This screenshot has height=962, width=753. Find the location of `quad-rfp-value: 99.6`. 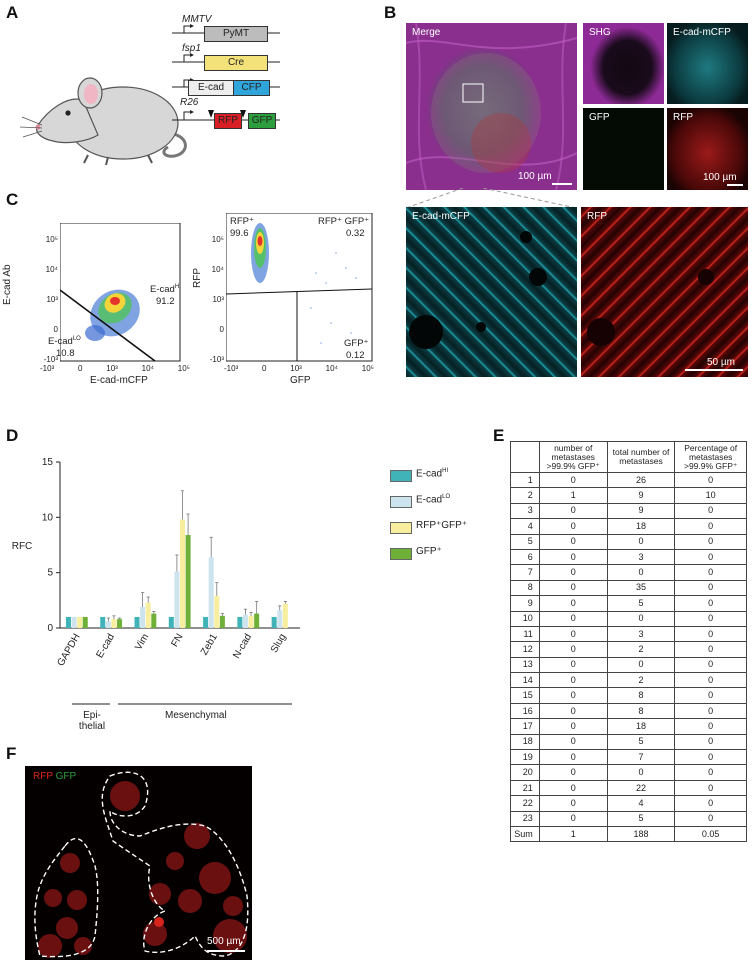

quad-rfp-value: 99.6 is located at coordinates (239, 233).